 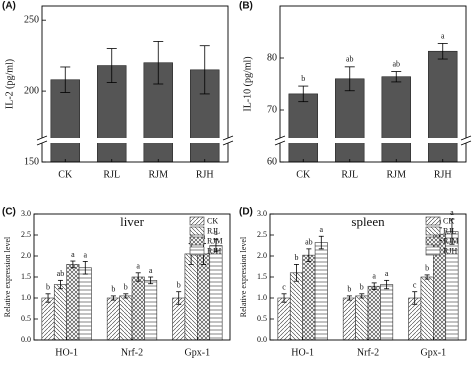 What do you see at coordinates (7, 276) in the screenshot?
I see `y-axis-label: Relative expression level` at bounding box center [7, 276].